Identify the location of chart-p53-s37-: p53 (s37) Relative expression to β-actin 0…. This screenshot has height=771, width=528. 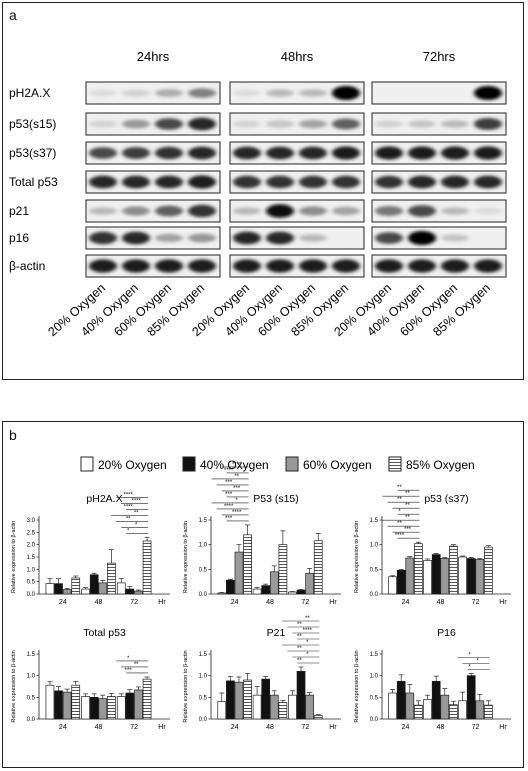
(432, 545).